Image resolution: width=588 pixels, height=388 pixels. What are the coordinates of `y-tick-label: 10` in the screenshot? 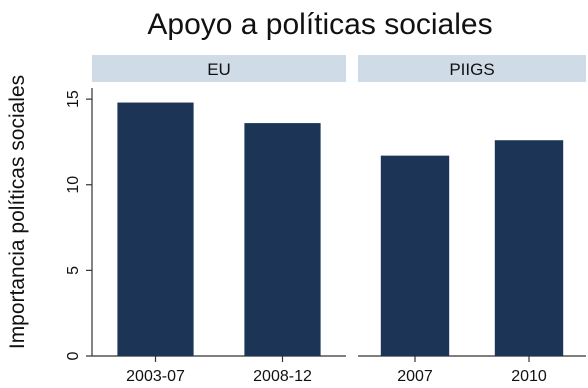 It's located at (73, 185).